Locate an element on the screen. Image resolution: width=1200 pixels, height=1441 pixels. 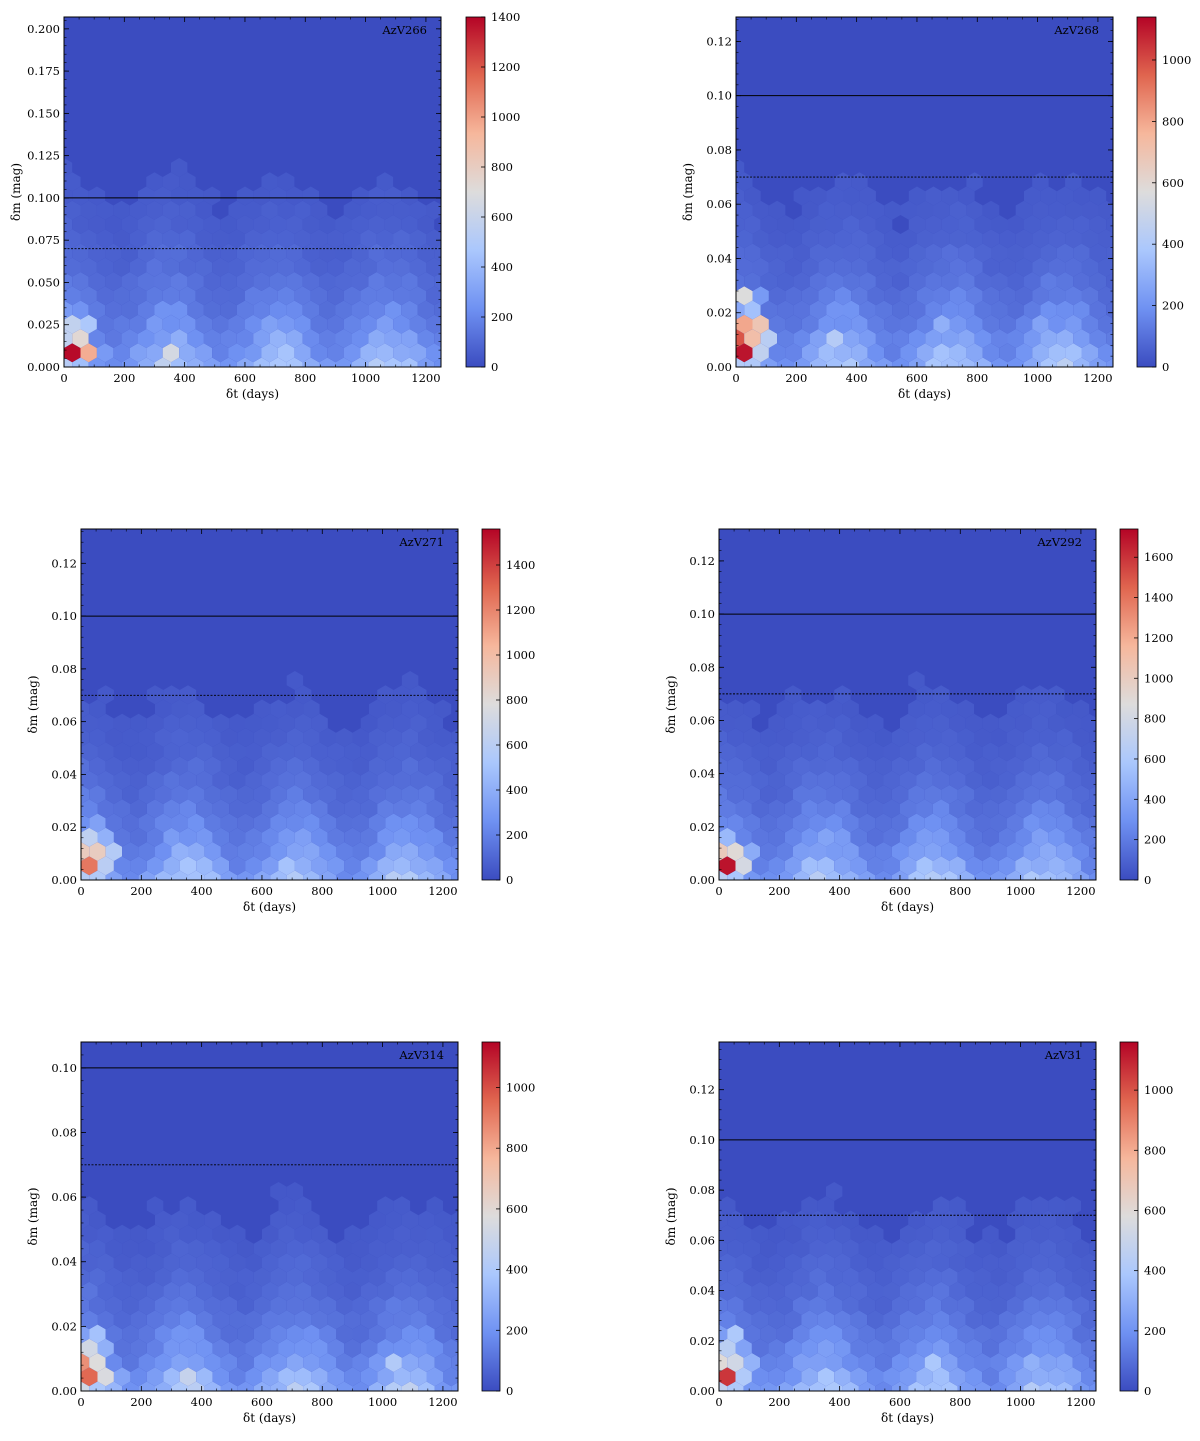
y-tick-label: 0.00 is located at coordinates (719, 367).